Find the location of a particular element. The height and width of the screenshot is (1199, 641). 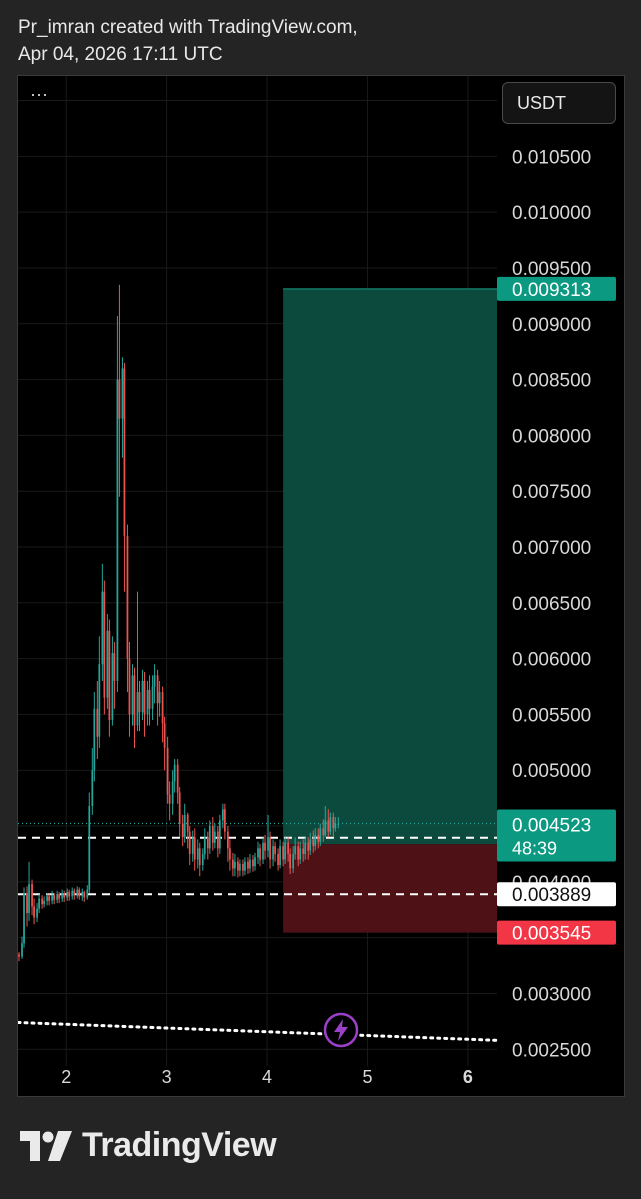

more-menu-button: ··· is located at coordinates (39, 94).